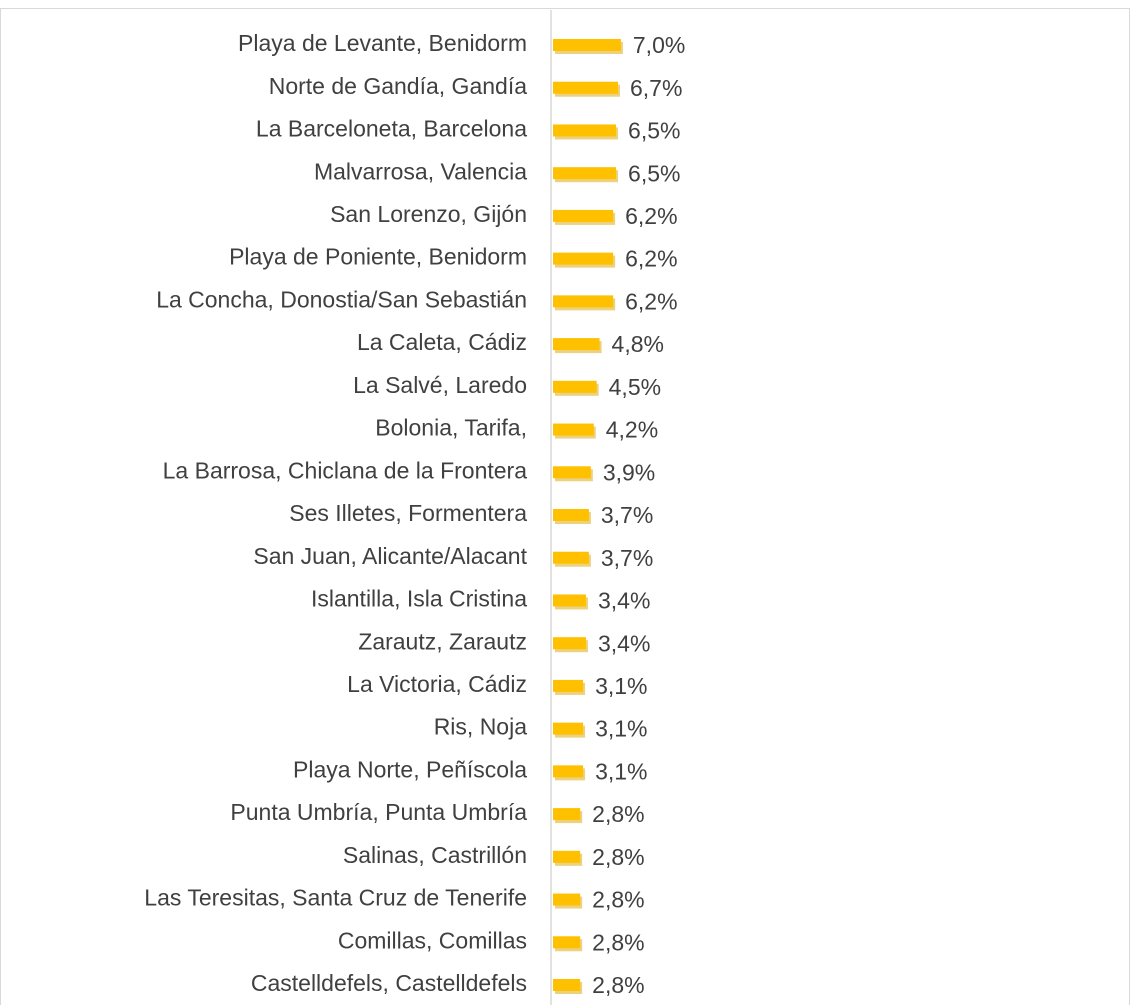 Image resolution: width=1131 pixels, height=1005 pixels. I want to click on category-label: San Juan, Alicante/Alacant, so click(390, 556).